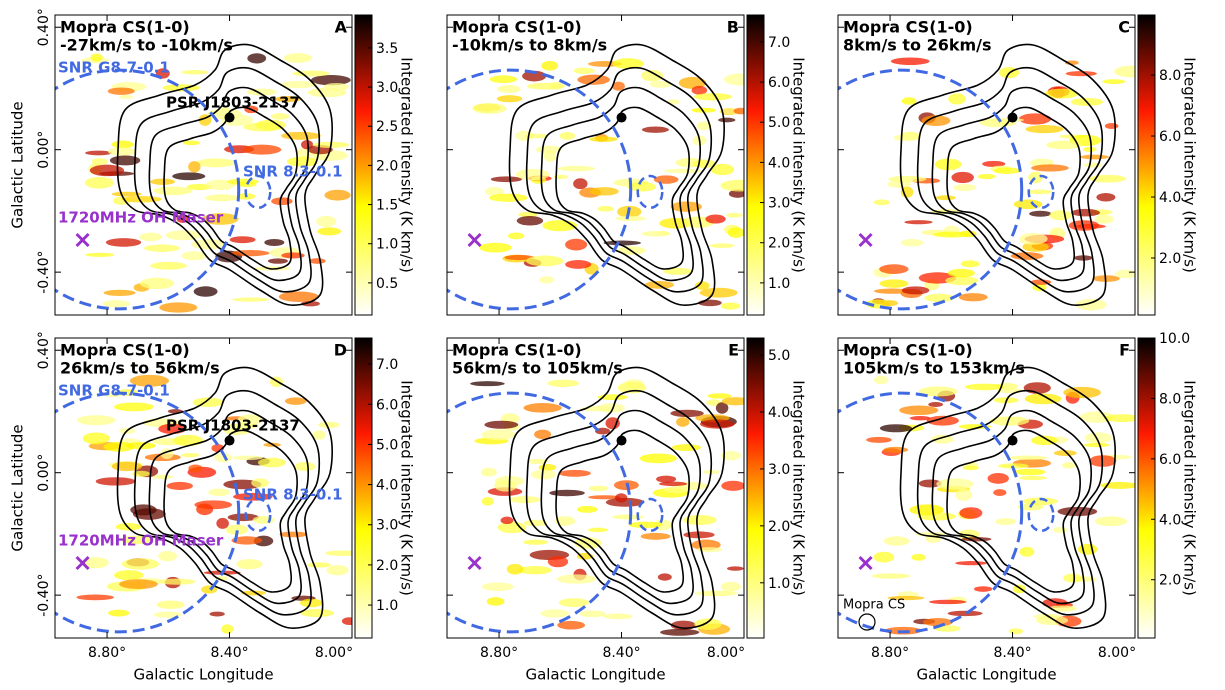 This screenshot has width=1225, height=690. Describe the element at coordinates (917, 45) in the screenshot. I see `panel-subtitle: 8km/s to 26km/s` at that location.